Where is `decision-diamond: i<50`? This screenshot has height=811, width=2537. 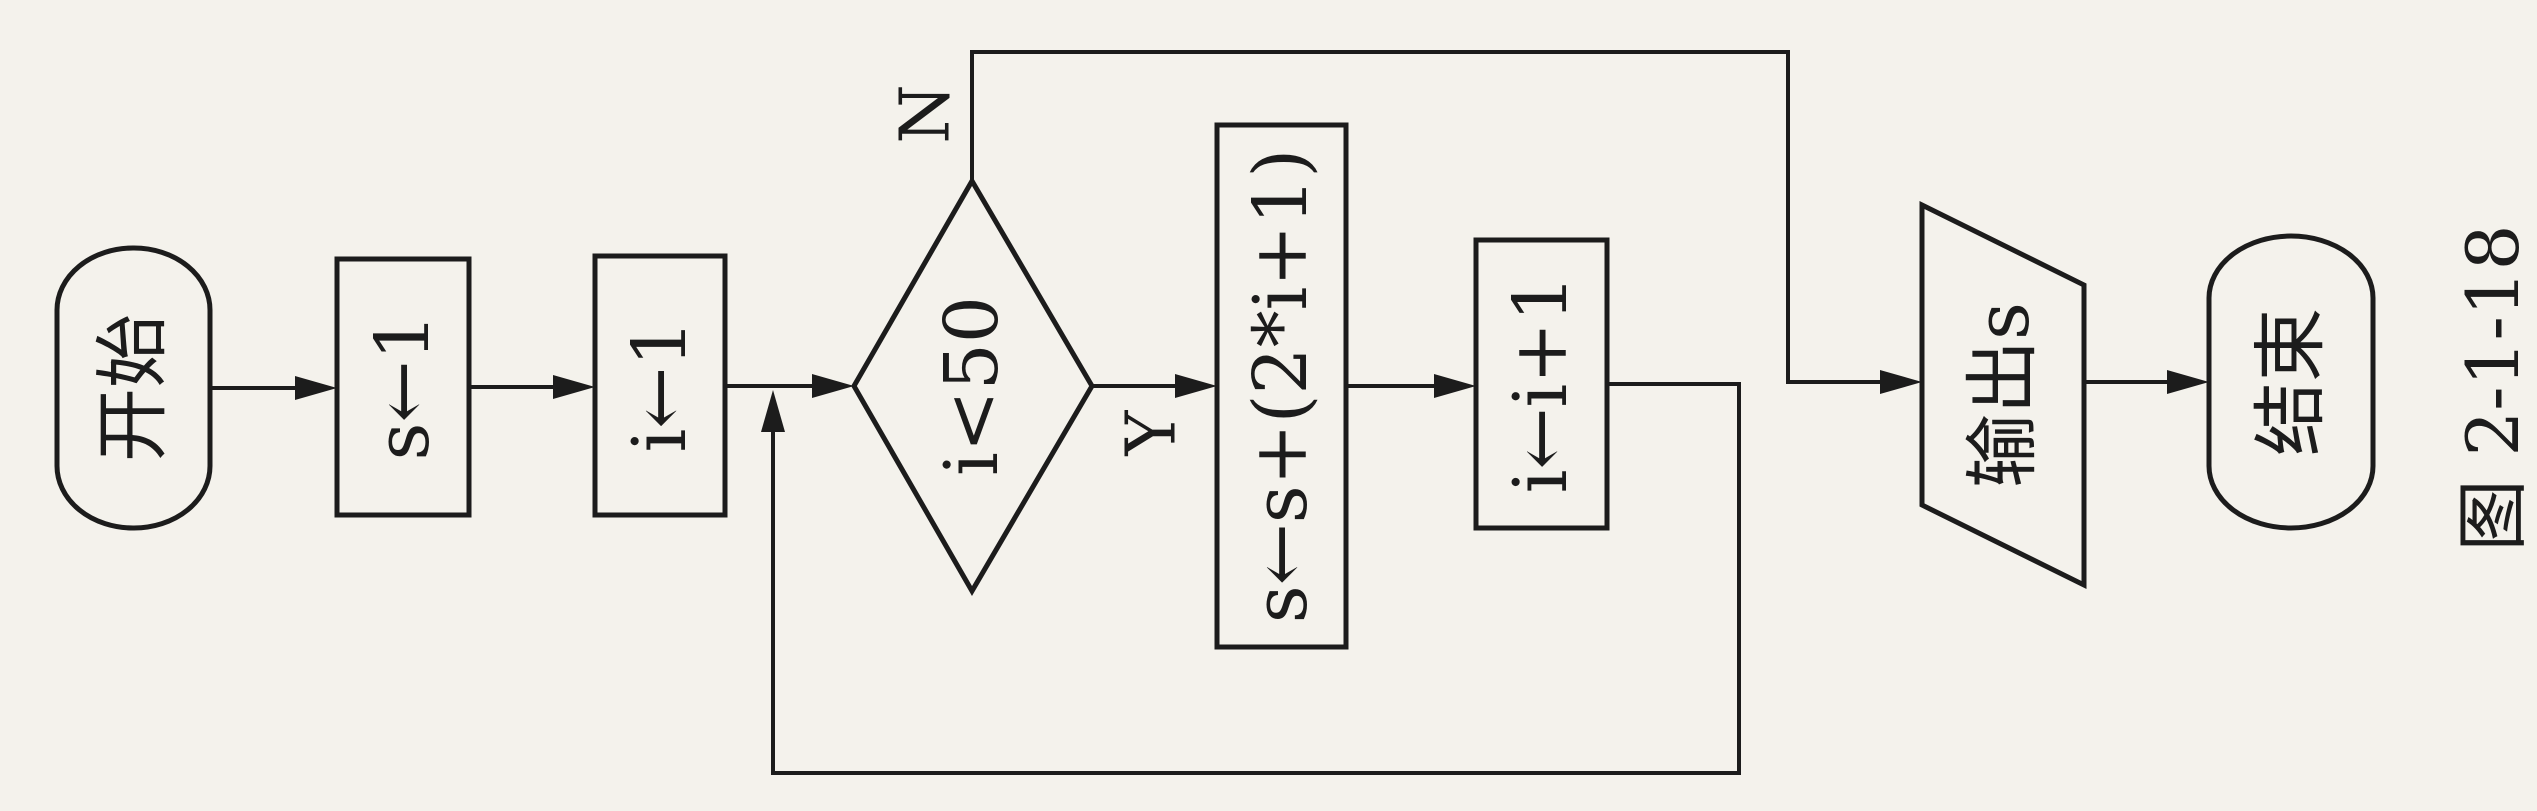
decision-diamond: i<50 is located at coordinates (973, 386).